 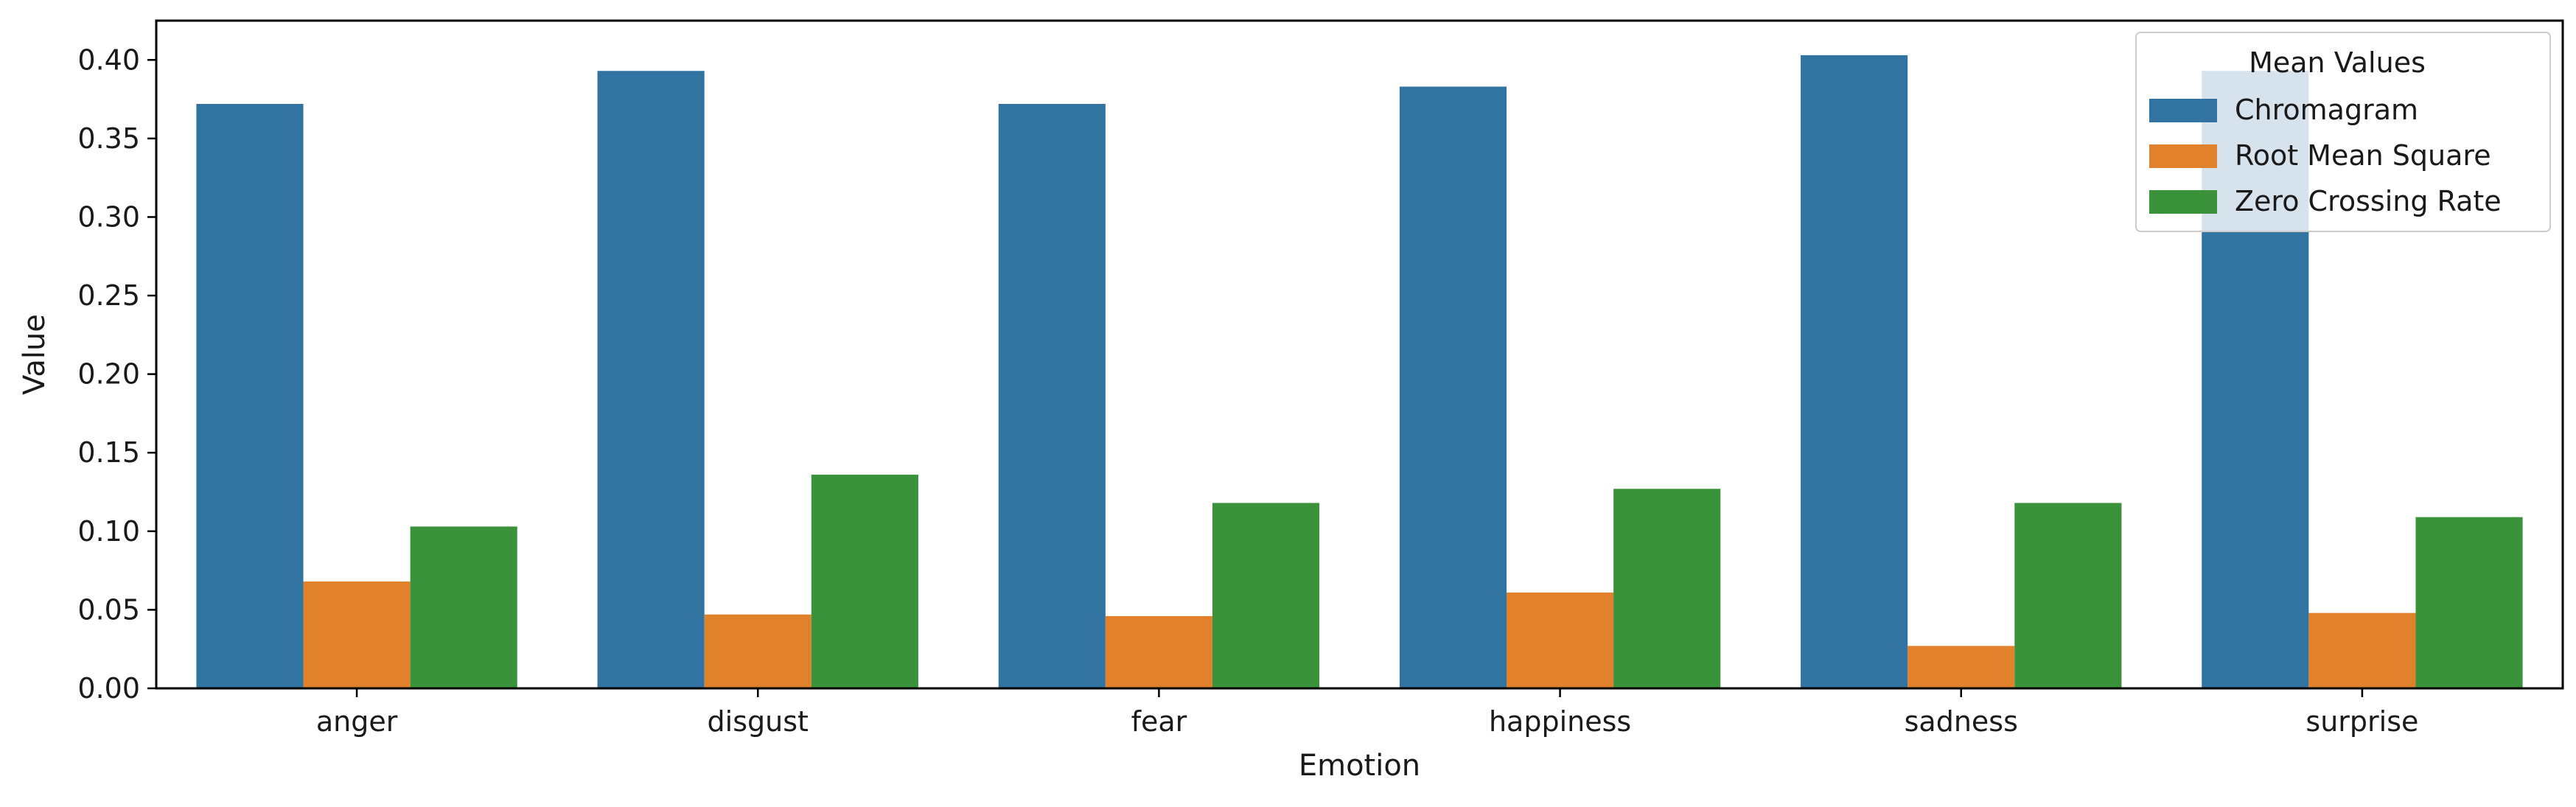 What do you see at coordinates (1560, 721) in the screenshot?
I see `x-tick-label: happiness` at bounding box center [1560, 721].